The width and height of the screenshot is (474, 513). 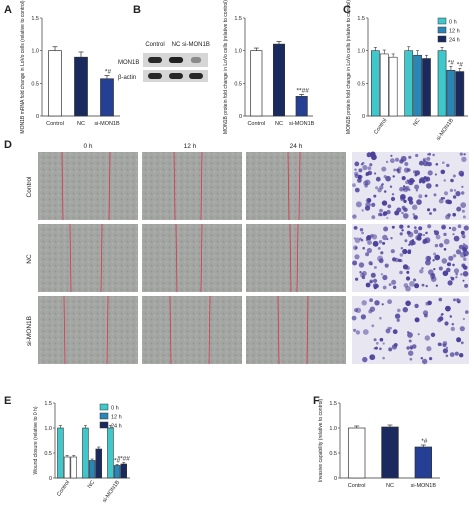 I want to click on panel-label-e: E, so click(x=7, y=401).